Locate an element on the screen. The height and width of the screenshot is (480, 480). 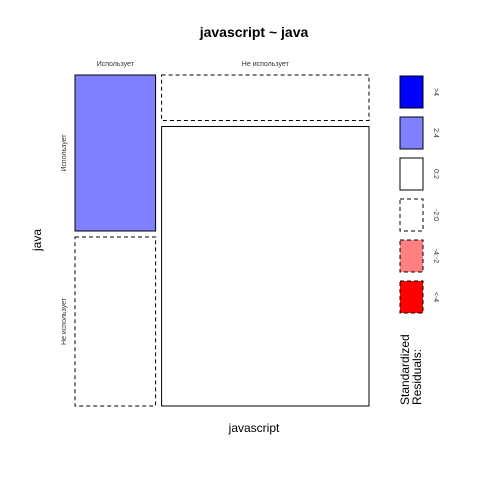
legend-title-line2: Residuals: is located at coordinates (417, 377).